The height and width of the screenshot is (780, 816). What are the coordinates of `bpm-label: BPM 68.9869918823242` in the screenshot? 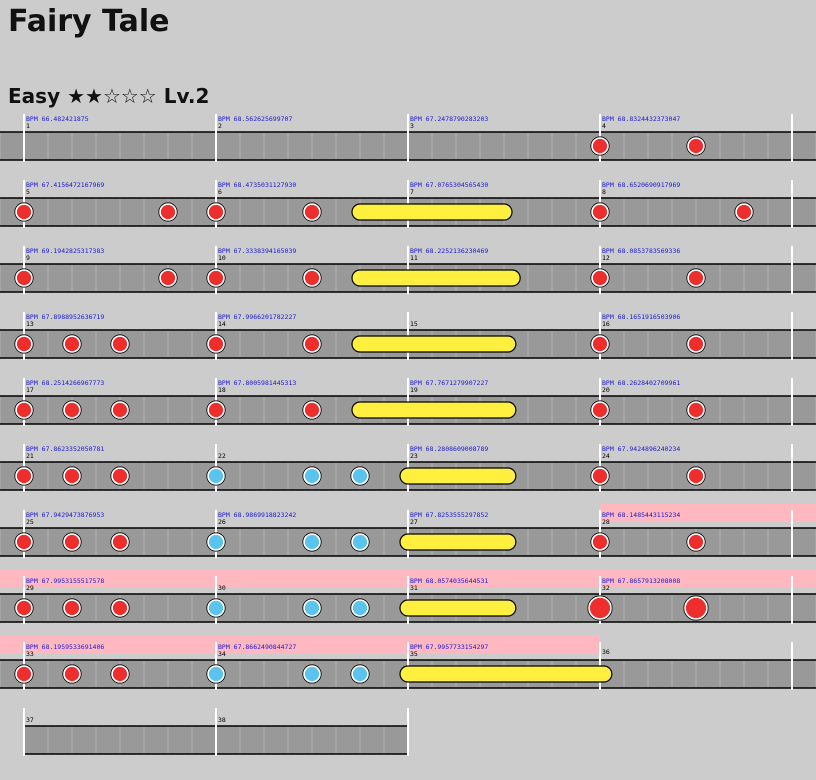 It's located at (257, 515).